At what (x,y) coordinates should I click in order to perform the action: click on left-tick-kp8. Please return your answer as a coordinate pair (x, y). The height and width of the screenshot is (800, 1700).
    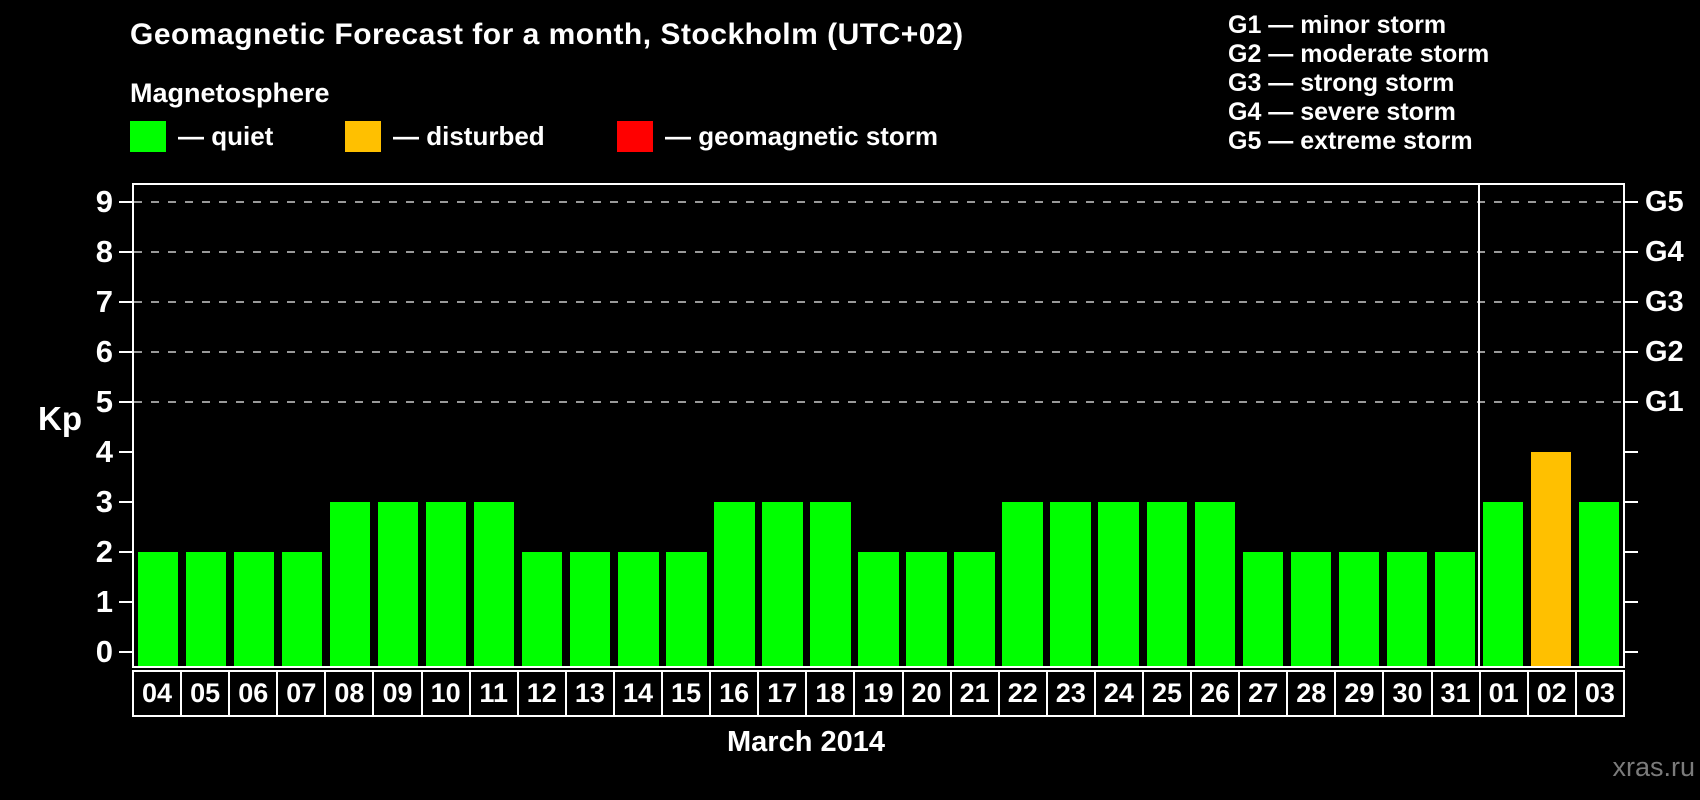
    Looking at the image, I should click on (125, 252).